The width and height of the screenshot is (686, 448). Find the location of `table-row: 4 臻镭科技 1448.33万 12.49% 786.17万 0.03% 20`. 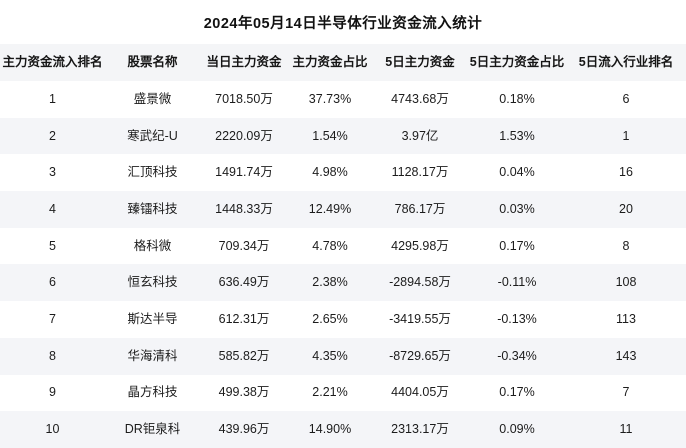

table-row: 4 臻镭科技 1448.33万 12.49% 786.17万 0.03% 20 is located at coordinates (343, 209).